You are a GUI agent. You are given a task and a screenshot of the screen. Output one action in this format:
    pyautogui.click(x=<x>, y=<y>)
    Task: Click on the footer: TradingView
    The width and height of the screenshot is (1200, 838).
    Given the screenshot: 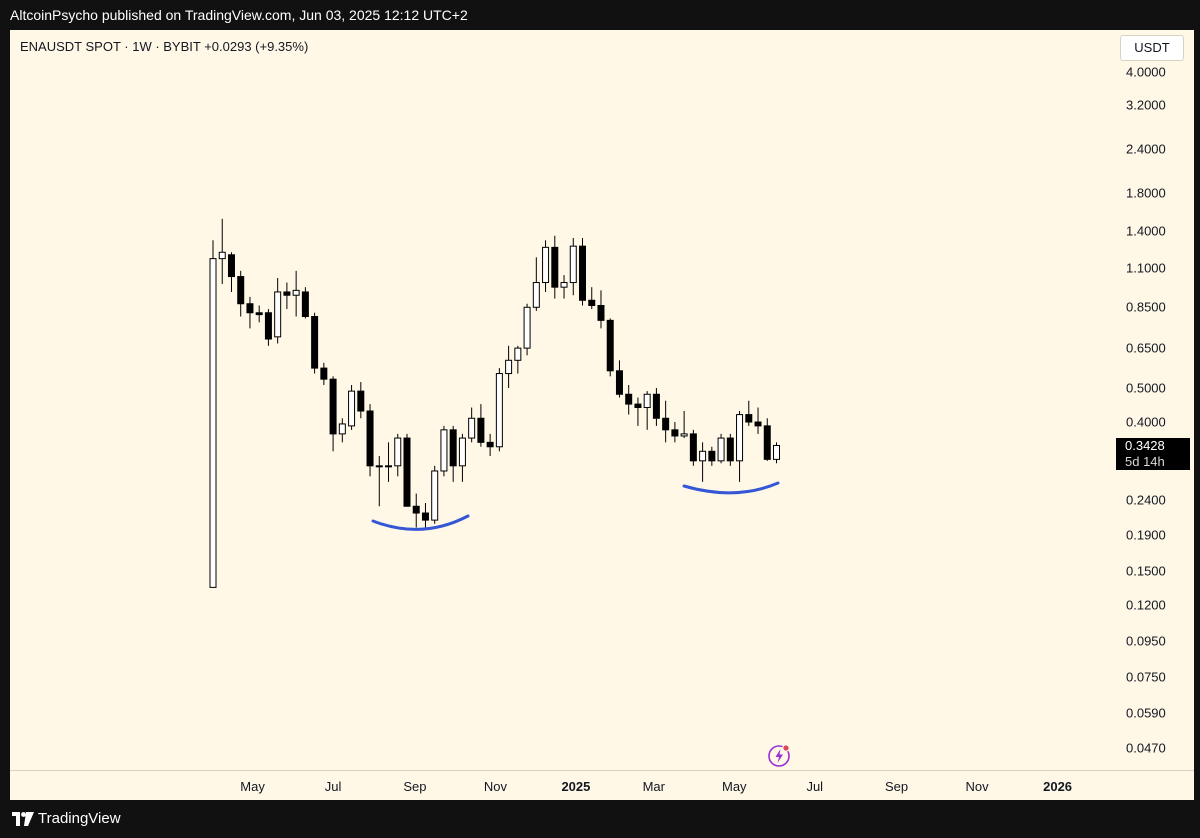 What is the action you would take?
    pyautogui.click(x=600, y=820)
    